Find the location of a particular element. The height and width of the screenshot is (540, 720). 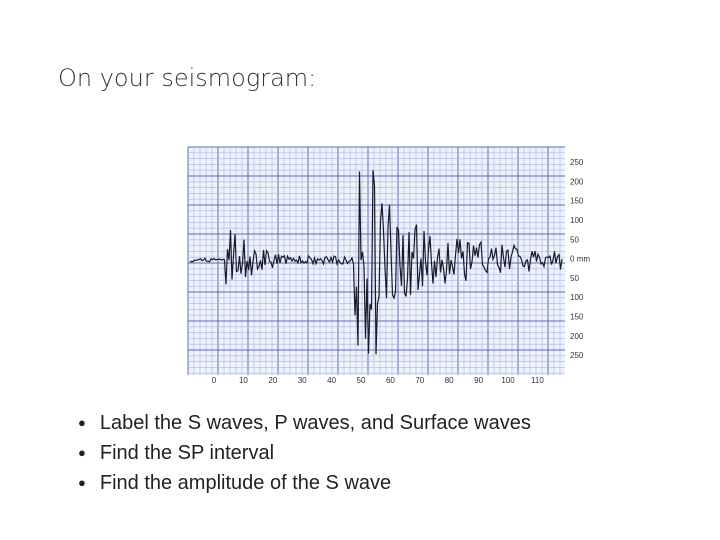

bullet: Find the amplitude of the S wave is located at coordinates (304, 483).